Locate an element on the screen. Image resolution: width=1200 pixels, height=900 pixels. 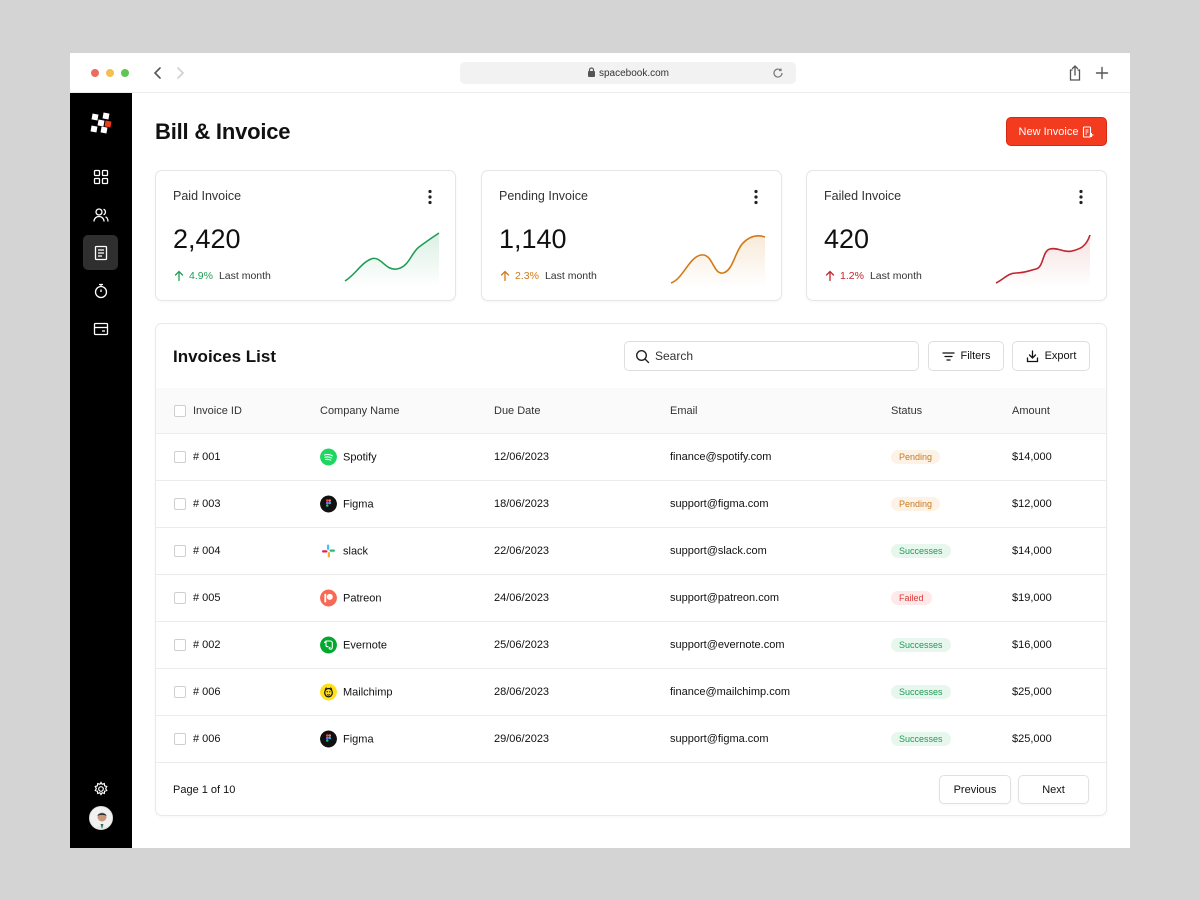
failed-sparkline is located at coordinates (1043, 260).